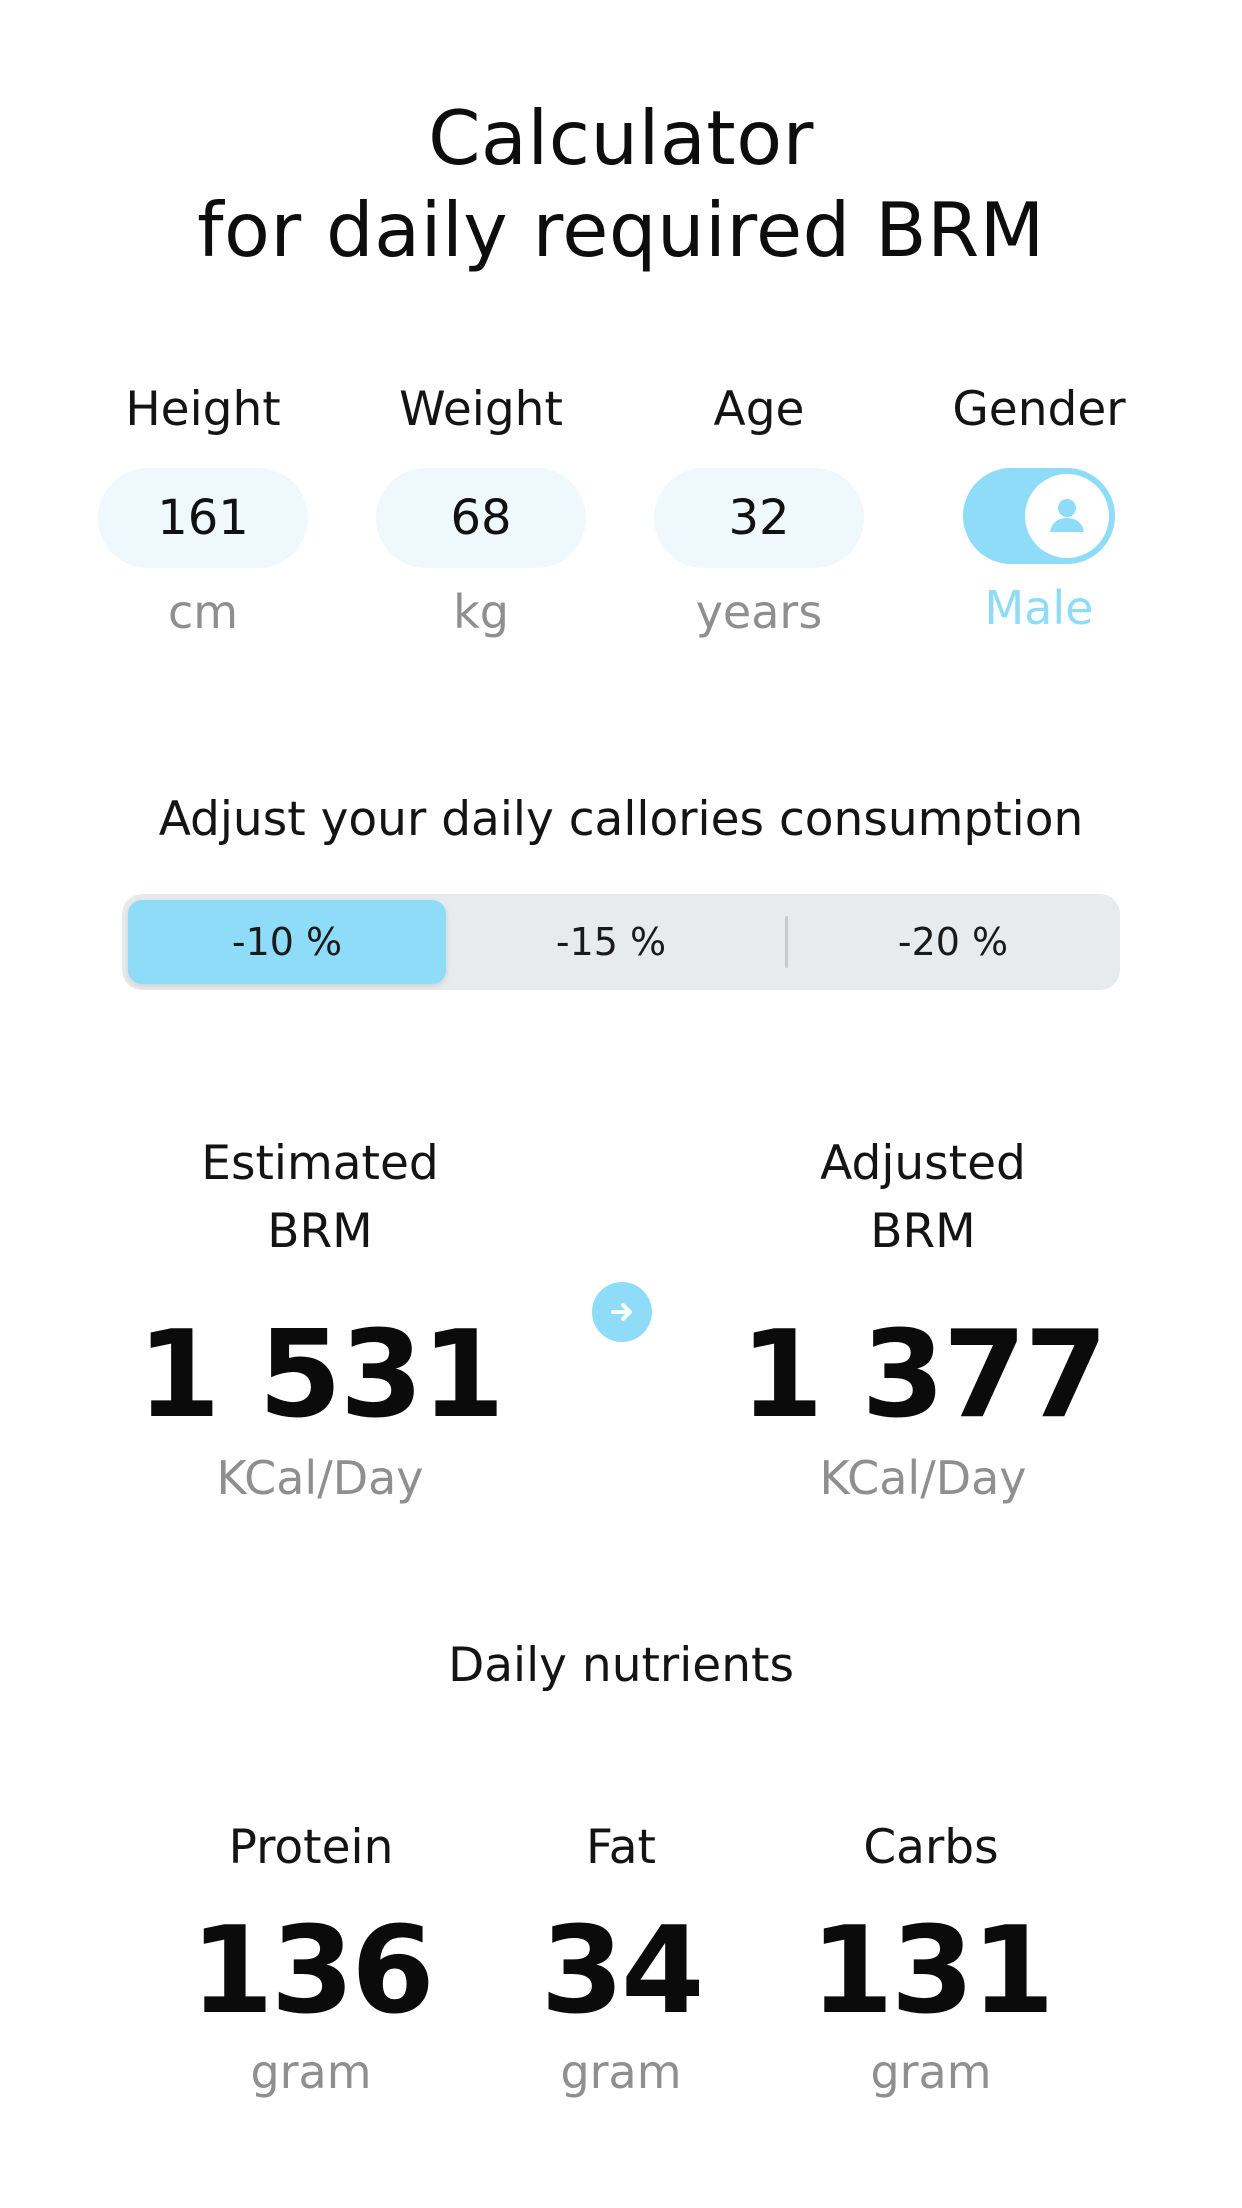 Image resolution: width=1242 pixels, height=2208 pixels. Describe the element at coordinates (320, 1231) in the screenshot. I see `estimated-brm-label-line-2: BRM` at that location.